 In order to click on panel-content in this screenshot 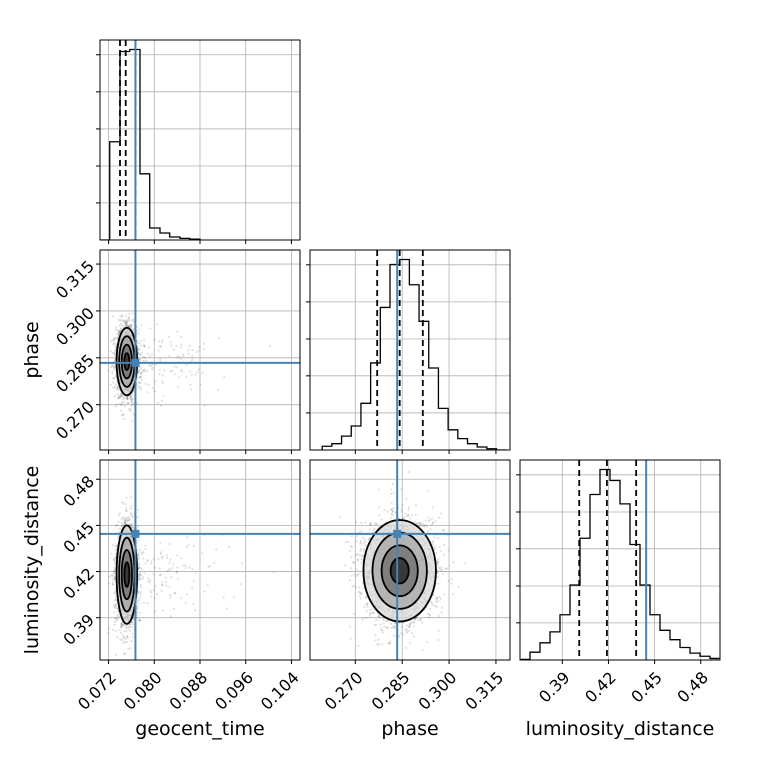, I will do `click(200, 350)`.